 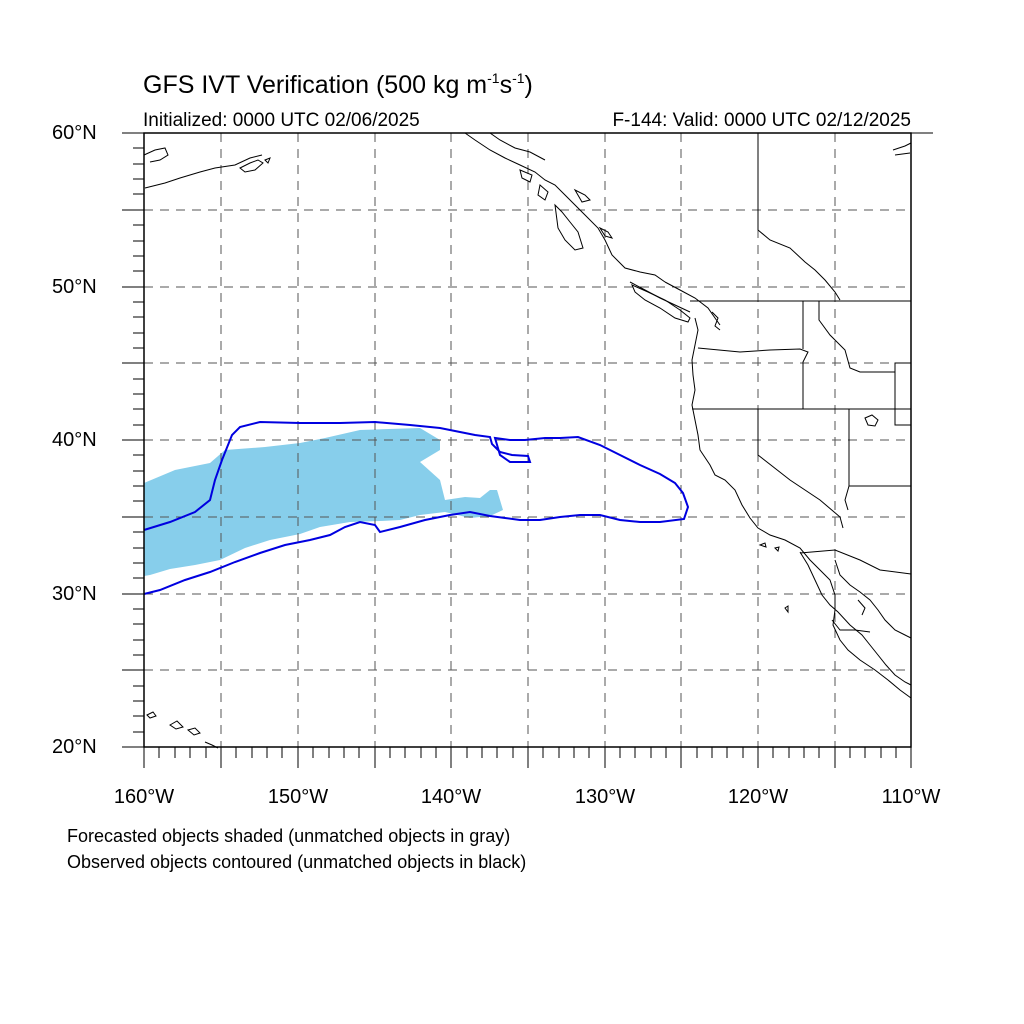 I want to click on initialized-label: Initialized: 0000 UTC 02/06/2025, so click(x=281, y=120).